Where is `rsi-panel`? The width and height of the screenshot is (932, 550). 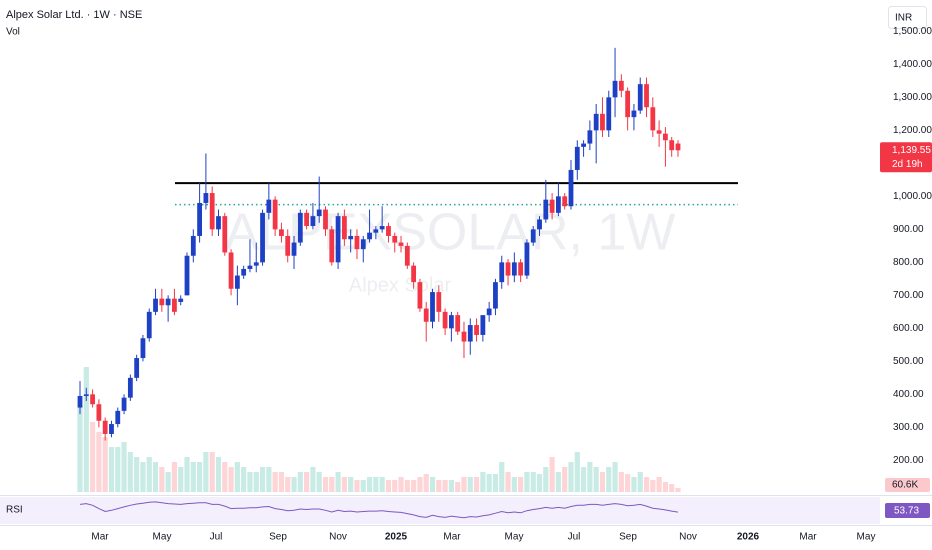
rsi-panel is located at coordinates (440, 510).